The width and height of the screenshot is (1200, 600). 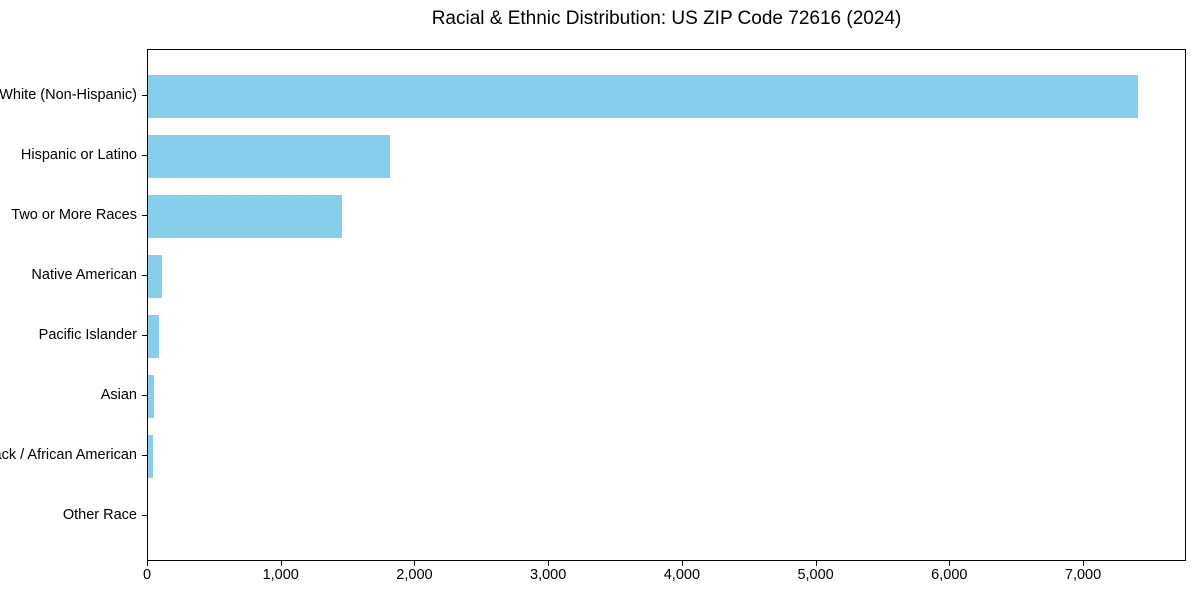 I want to click on x-tick-label: 1,000, so click(x=280, y=575).